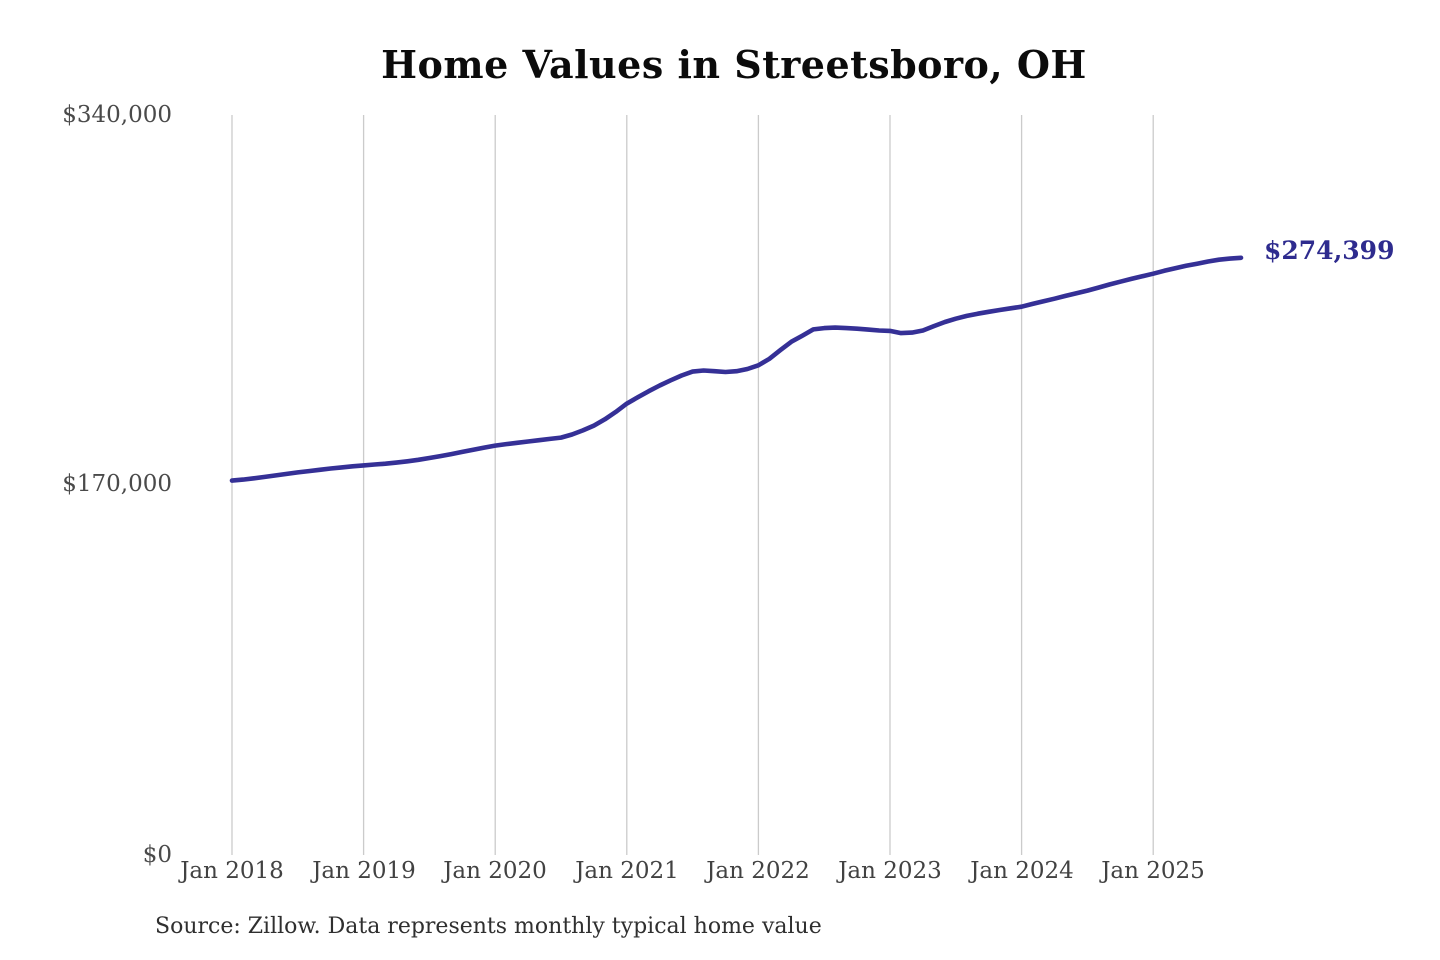 Image resolution: width=1440 pixels, height=960 pixels. Describe the element at coordinates (890, 871) in the screenshot. I see `x-axis-label-jan-2023: Jan 2023` at that location.